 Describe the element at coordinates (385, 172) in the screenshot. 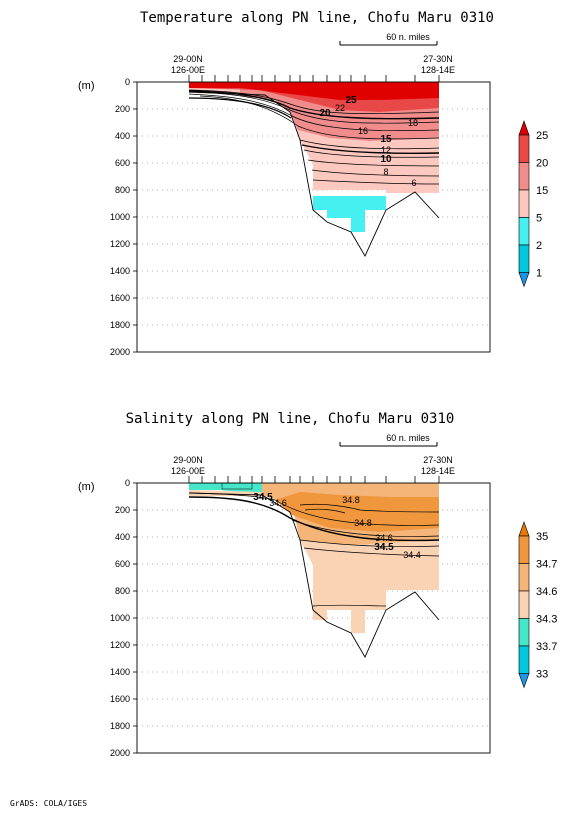

I see `contour-label: 8` at that location.